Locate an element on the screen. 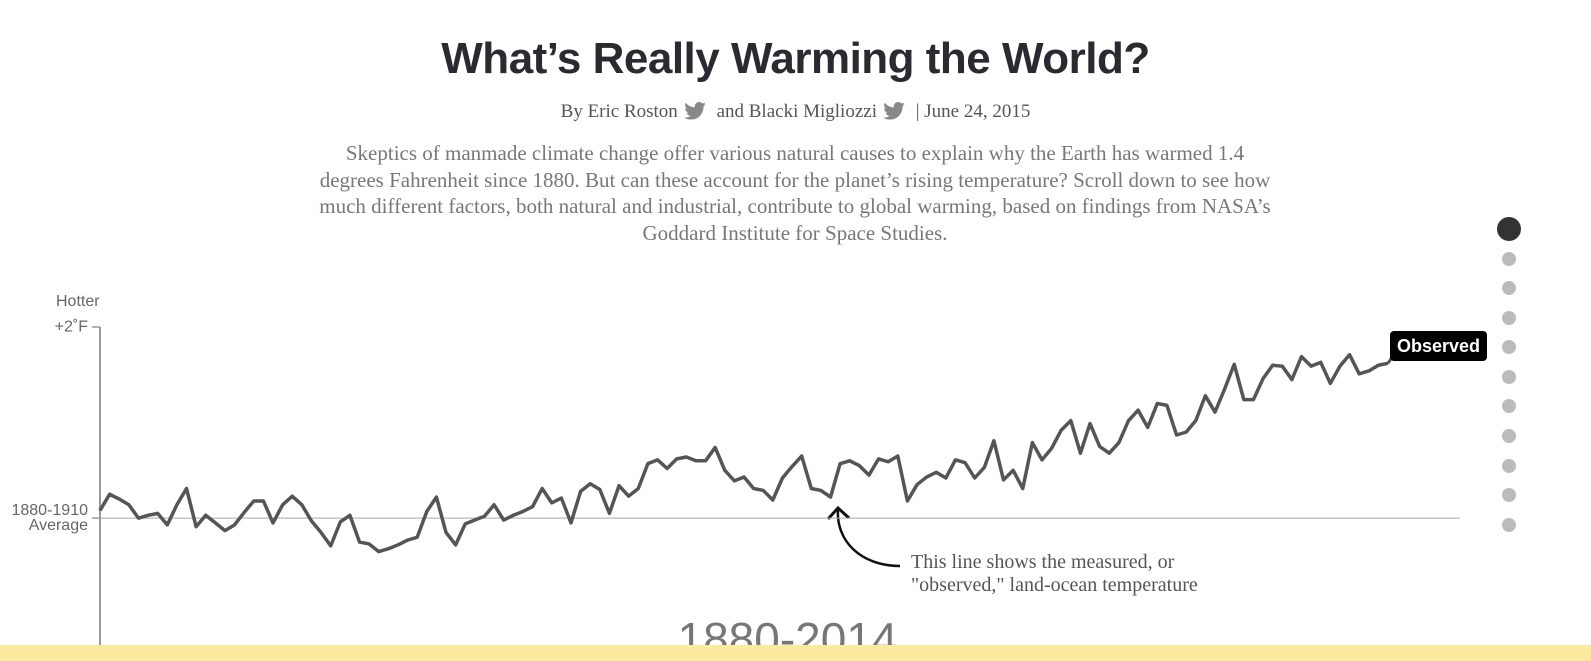  footer-bar is located at coordinates (795, 653).